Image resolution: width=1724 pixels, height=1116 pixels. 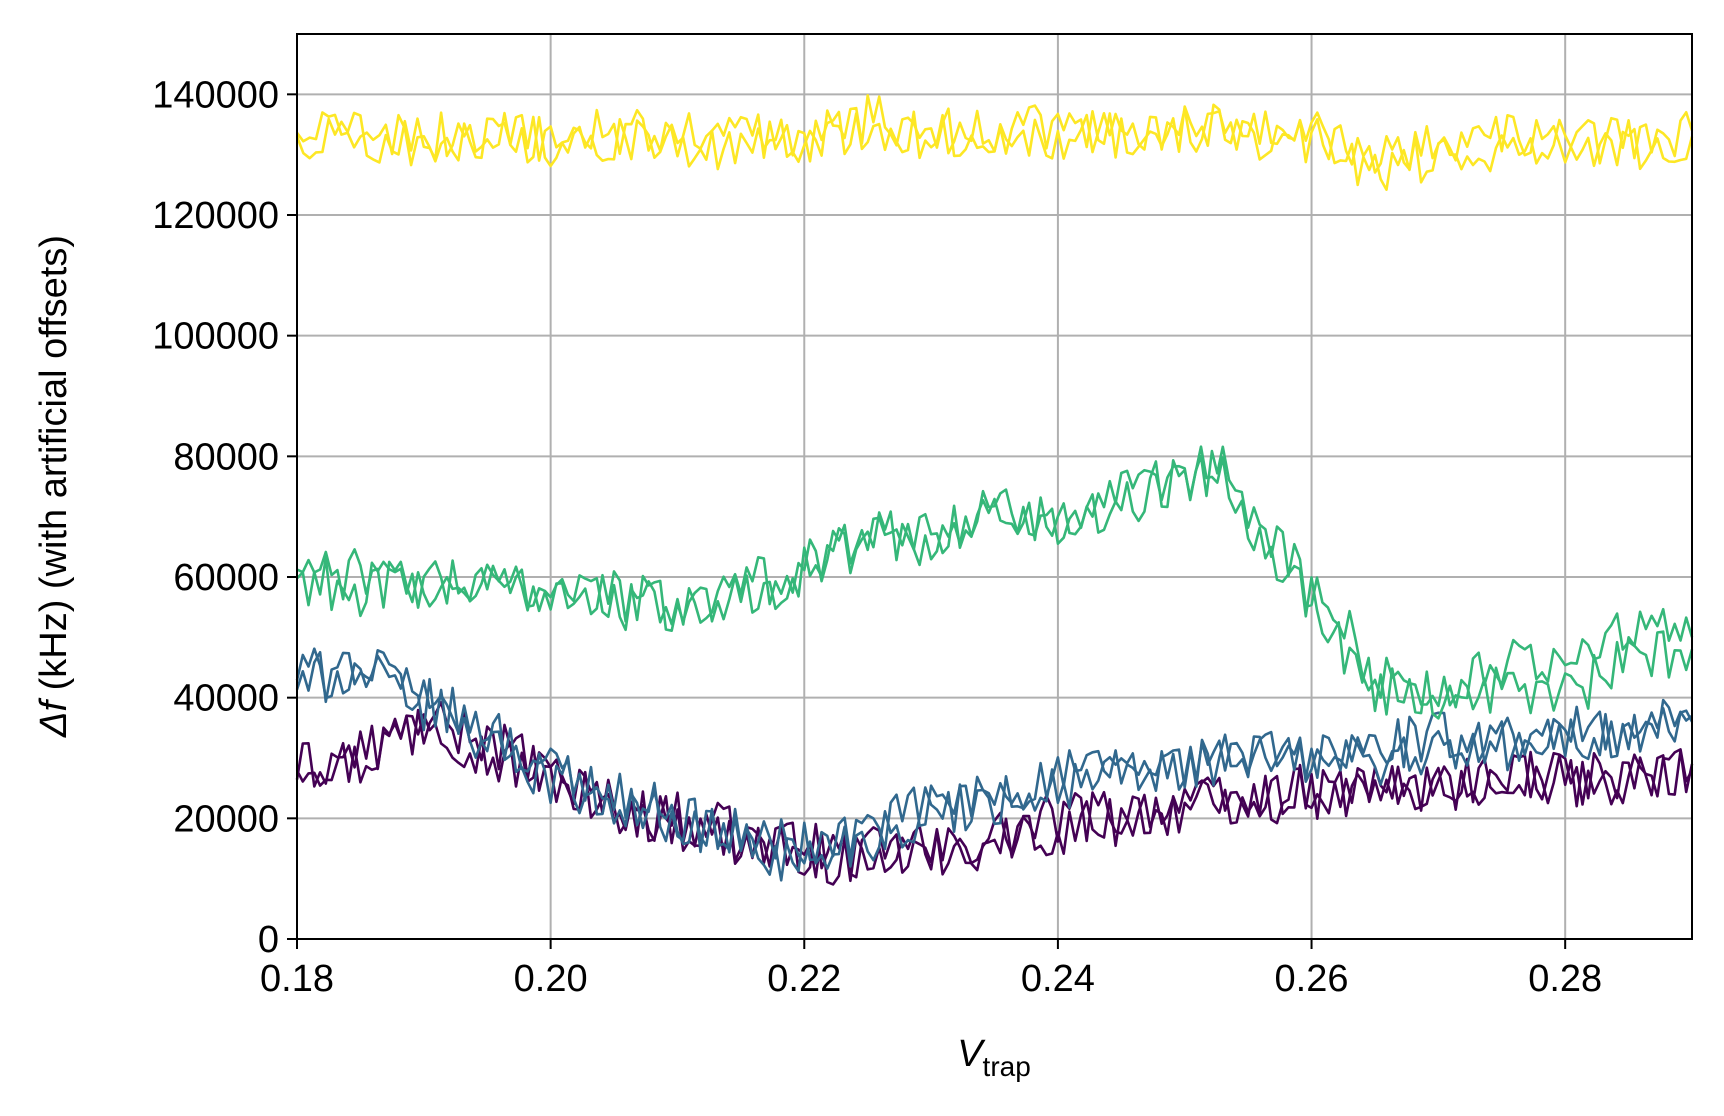 I want to click on y-tick-label: 120000, so click(x=215, y=216).